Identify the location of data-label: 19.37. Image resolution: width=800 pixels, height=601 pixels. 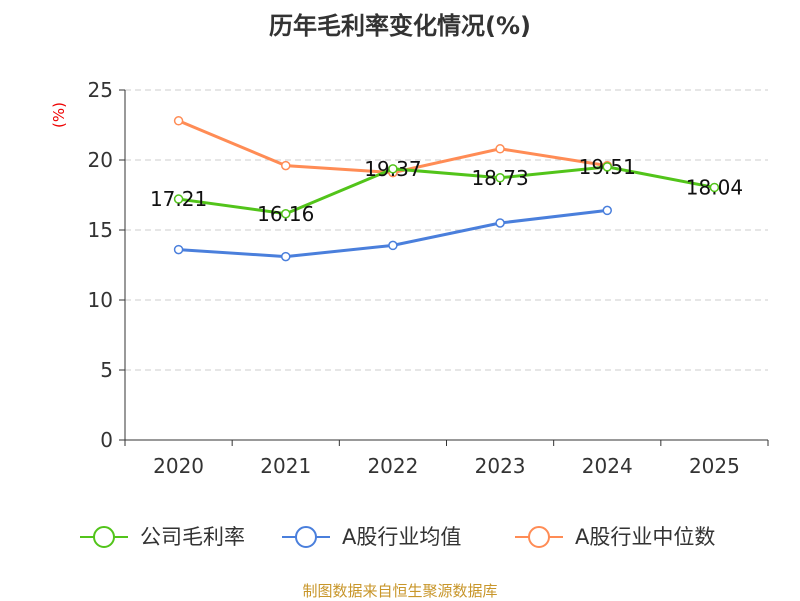
(392, 169).